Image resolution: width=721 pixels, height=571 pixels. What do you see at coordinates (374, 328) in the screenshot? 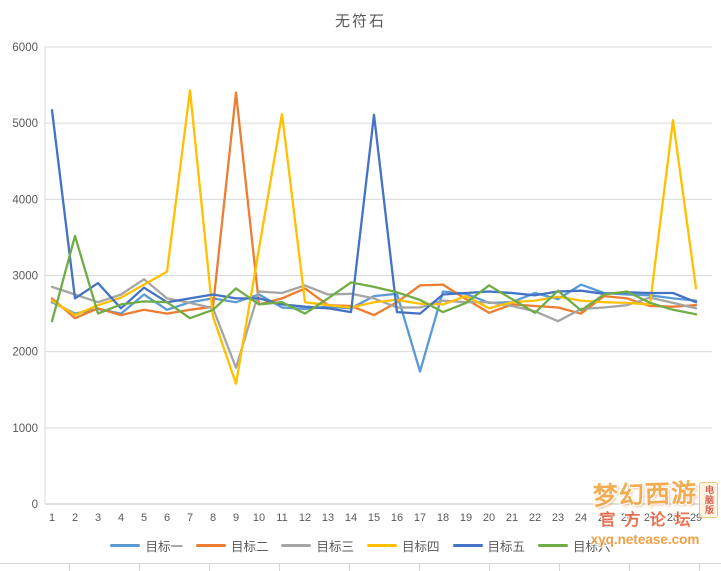
I see `series-line-目标一` at bounding box center [374, 328].